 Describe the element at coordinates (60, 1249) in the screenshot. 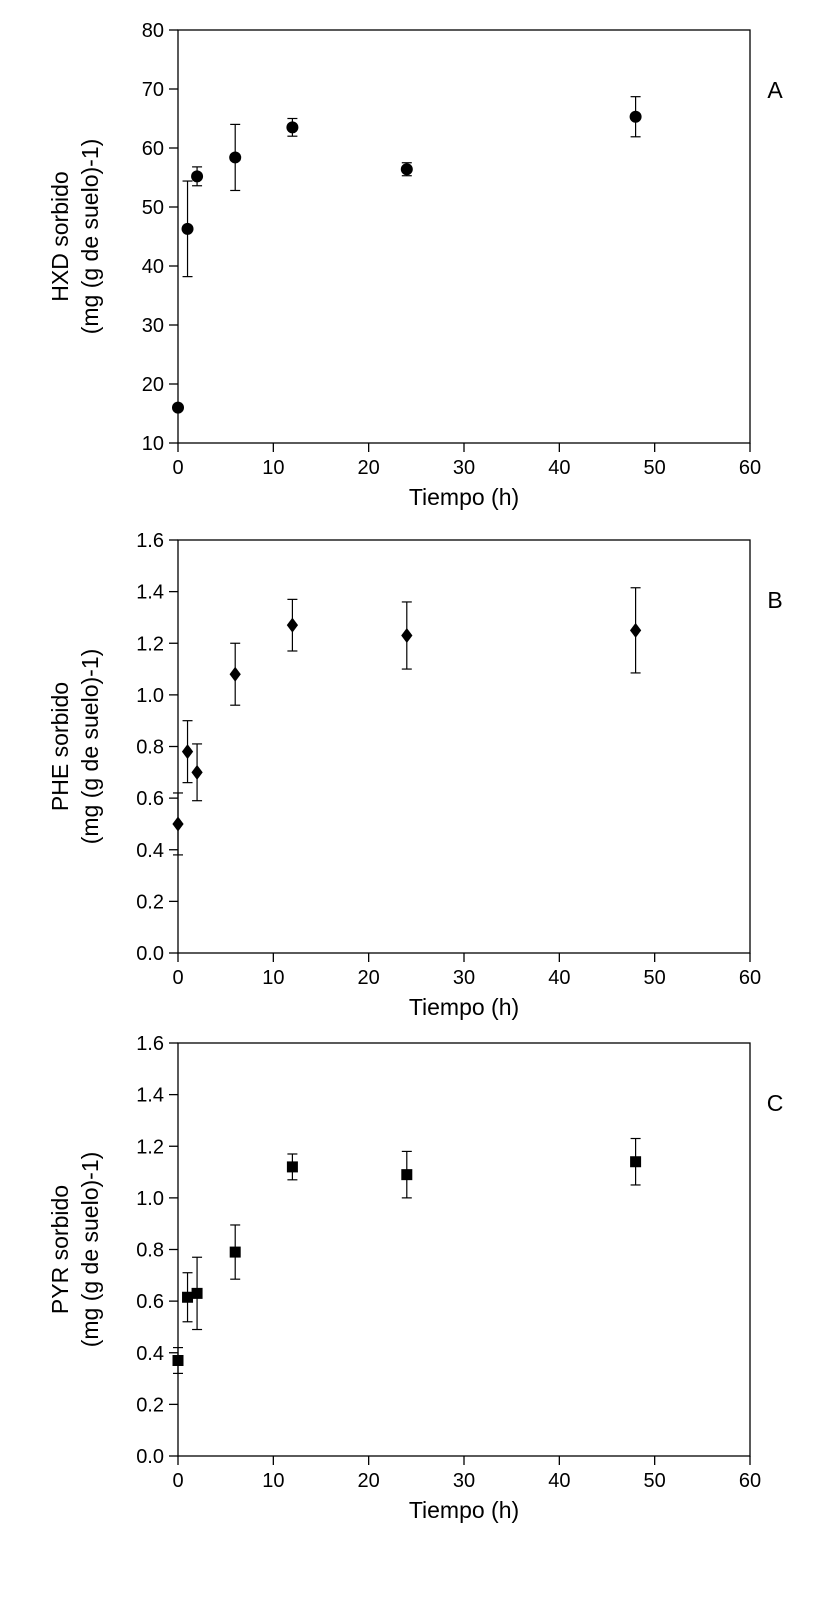

I see `y-axis-title-line1: PYR sorbido` at that location.